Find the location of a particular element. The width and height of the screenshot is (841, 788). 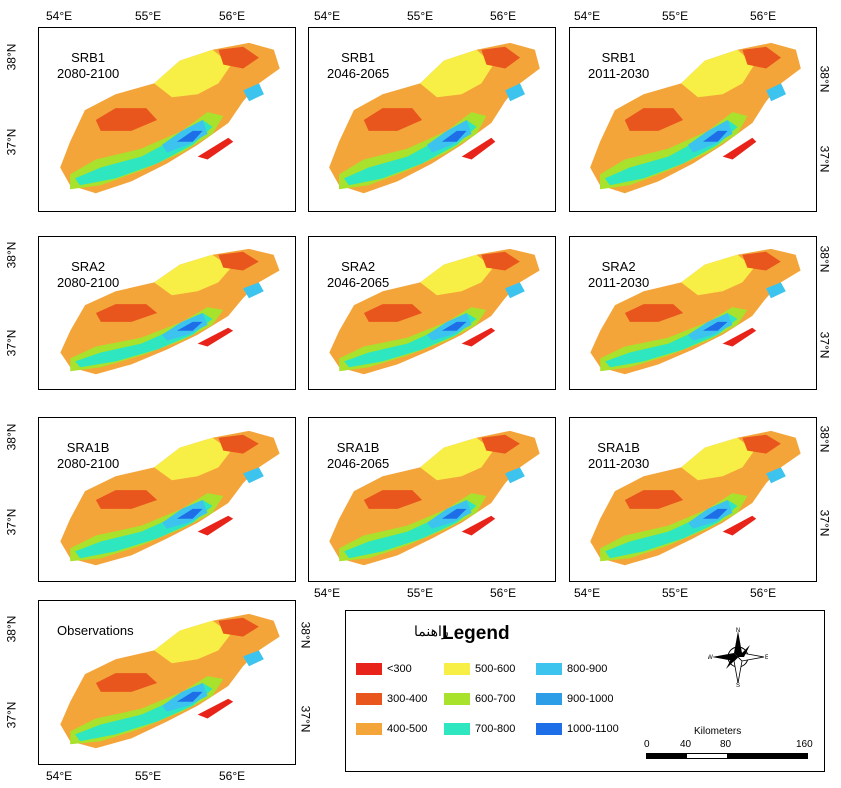

legend-item: 1000-1100 is located at coordinates (577, 730).